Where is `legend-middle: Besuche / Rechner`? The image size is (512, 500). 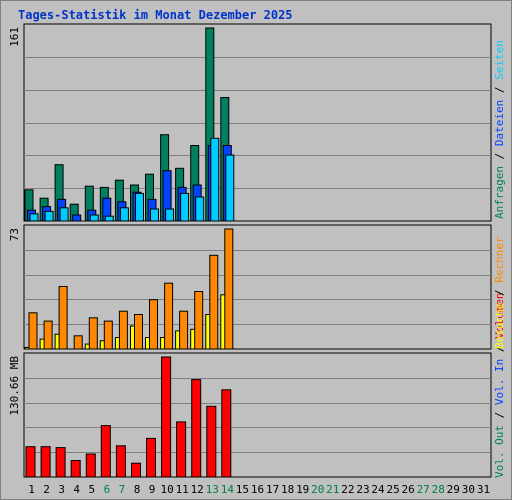 legend-middle: Besuche / Rechner is located at coordinates (499, 292).